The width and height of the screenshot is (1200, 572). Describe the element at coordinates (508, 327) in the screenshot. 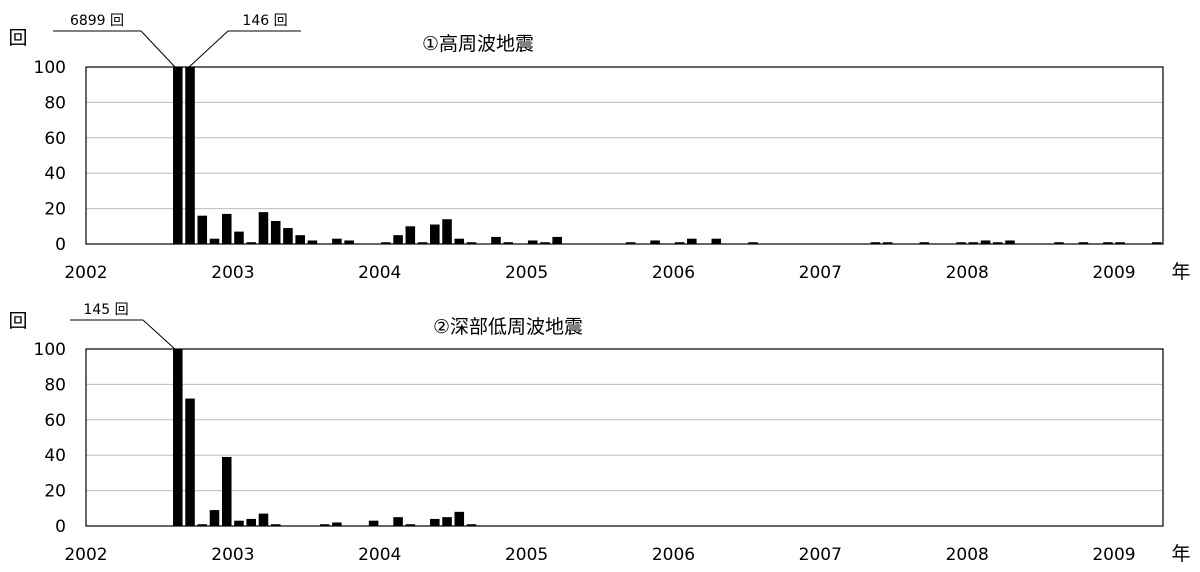

I see `chart-title: ②深部低周波地震` at that location.